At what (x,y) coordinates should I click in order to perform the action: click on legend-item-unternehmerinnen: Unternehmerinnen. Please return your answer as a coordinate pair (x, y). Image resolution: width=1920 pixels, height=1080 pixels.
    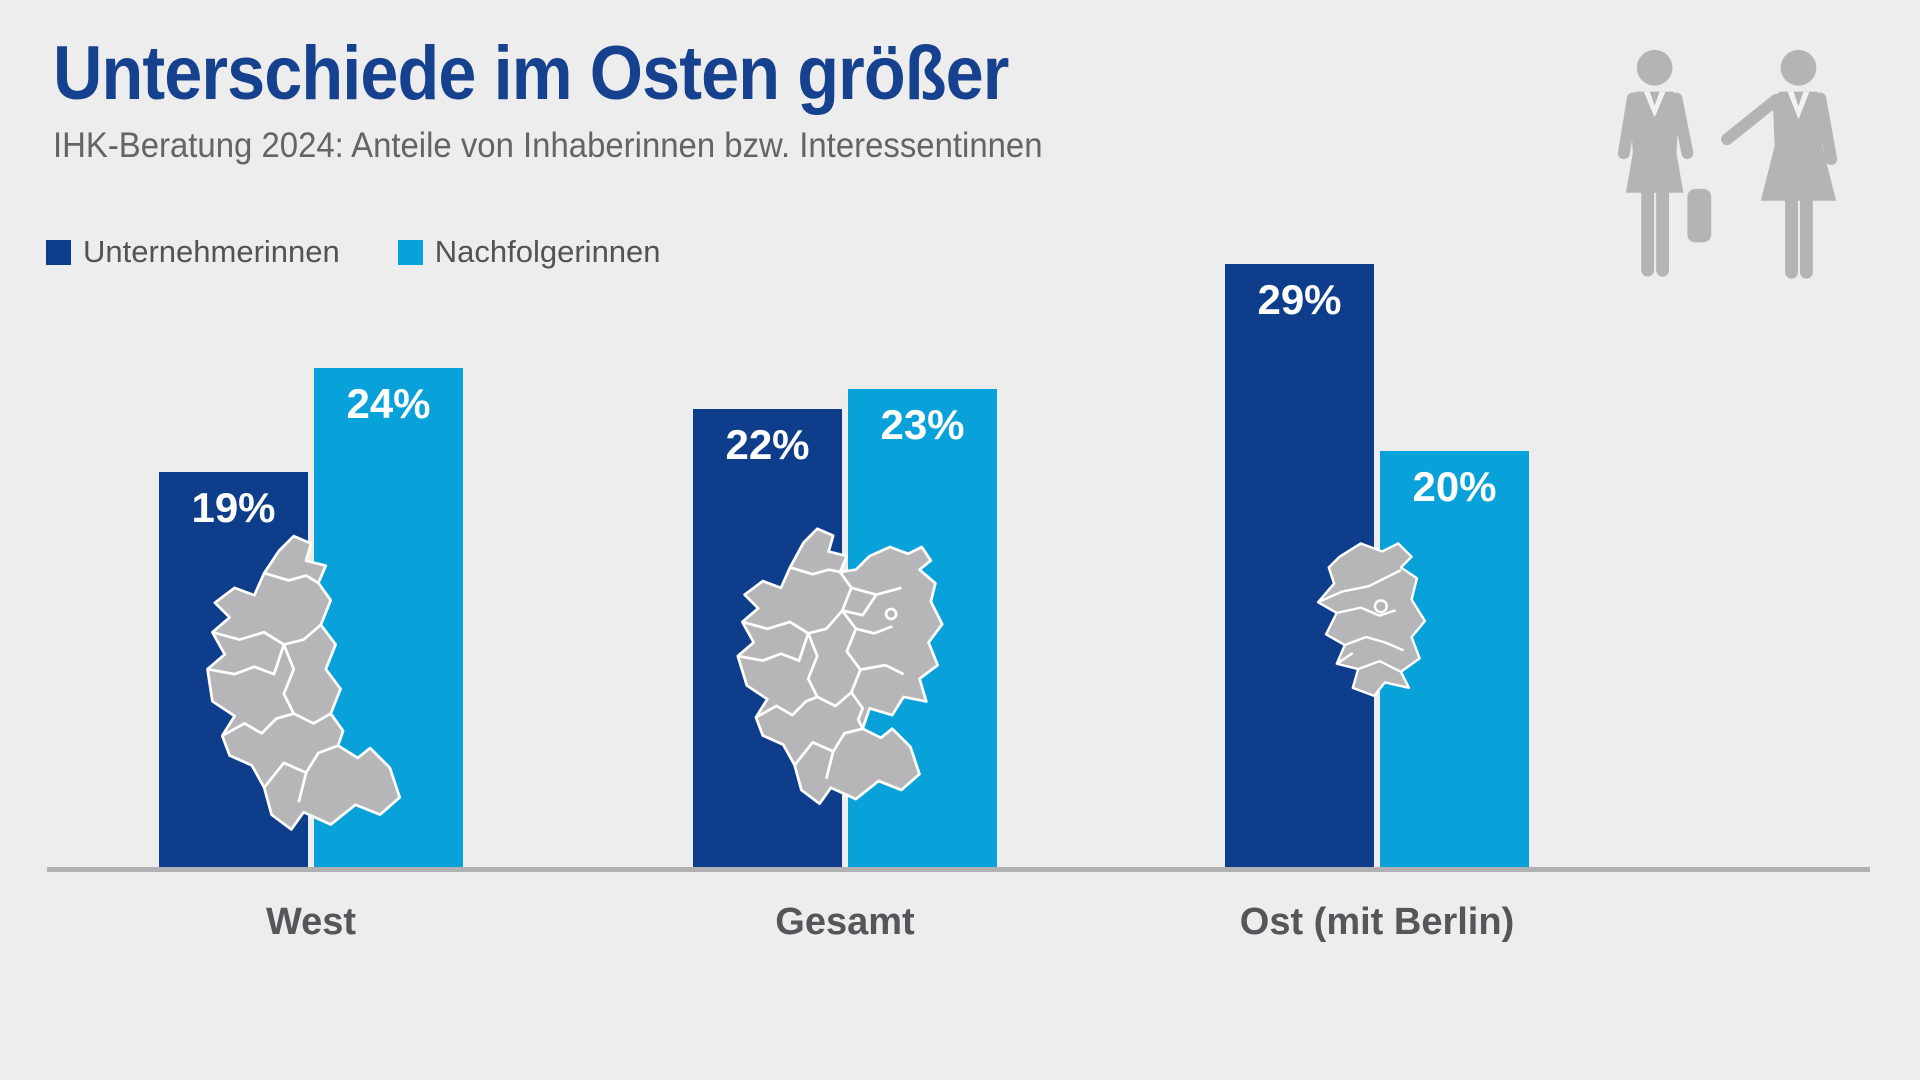
    Looking at the image, I should click on (193, 252).